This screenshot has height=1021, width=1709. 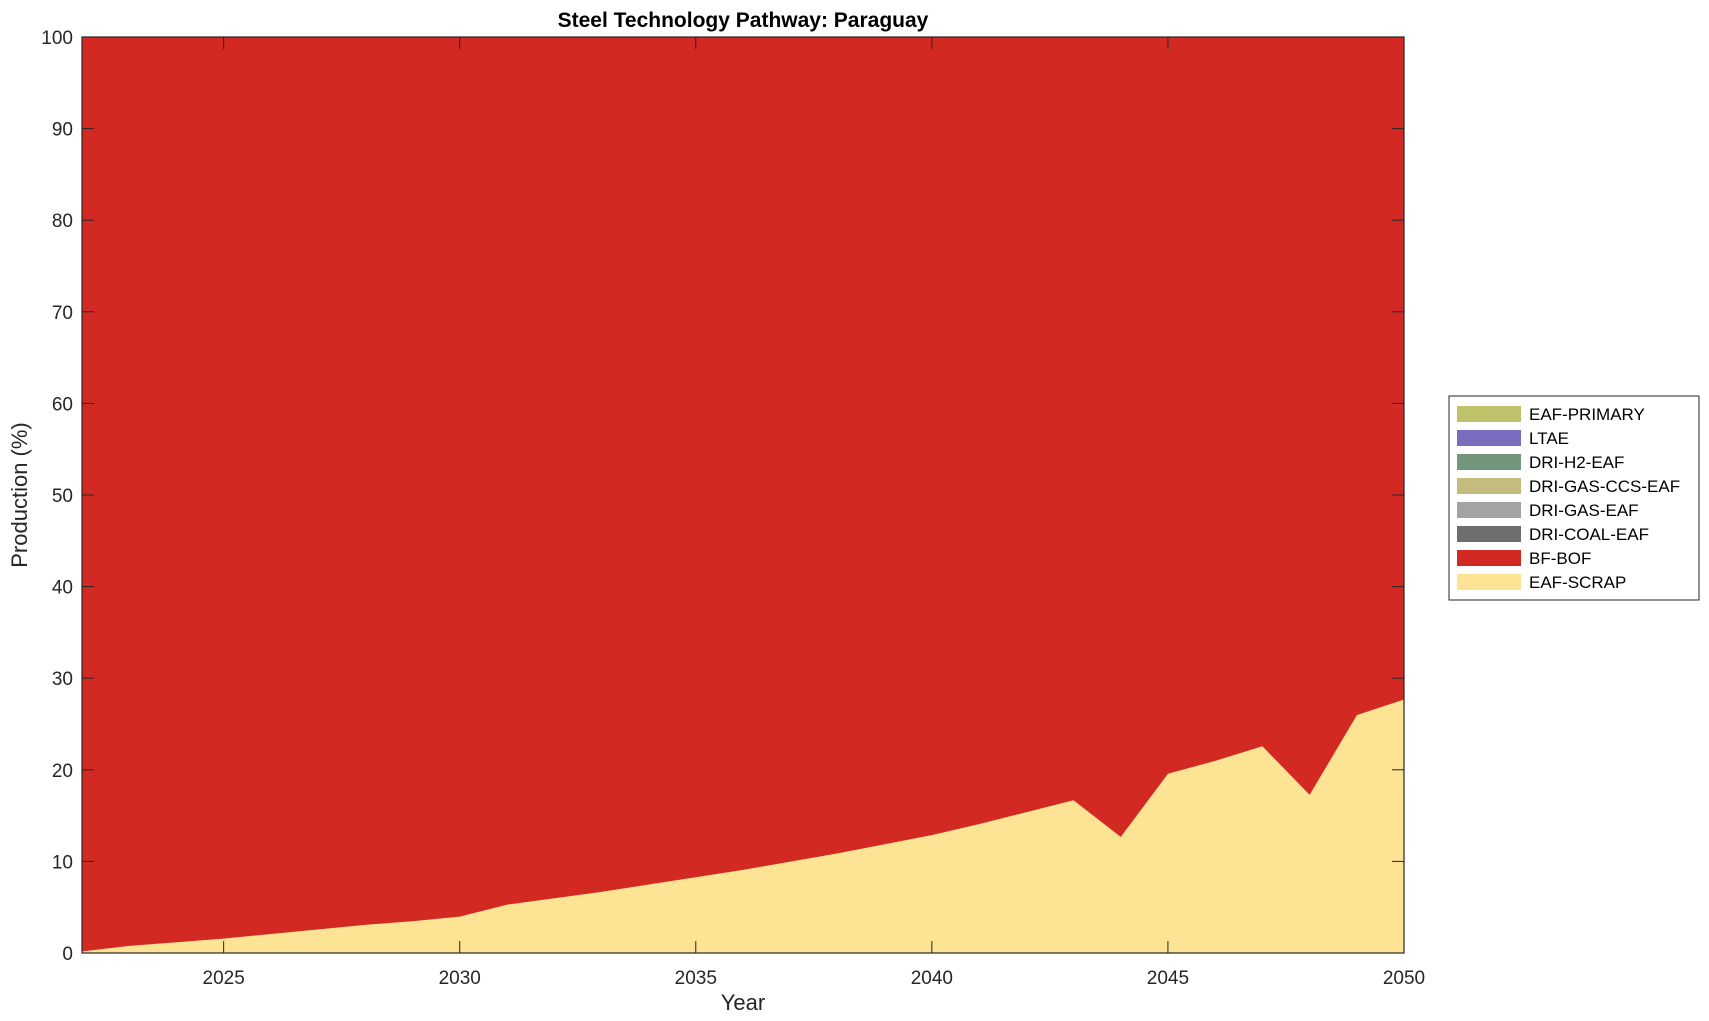 What do you see at coordinates (1577, 582) in the screenshot?
I see `legend-label: EAF-SCRAP` at bounding box center [1577, 582].